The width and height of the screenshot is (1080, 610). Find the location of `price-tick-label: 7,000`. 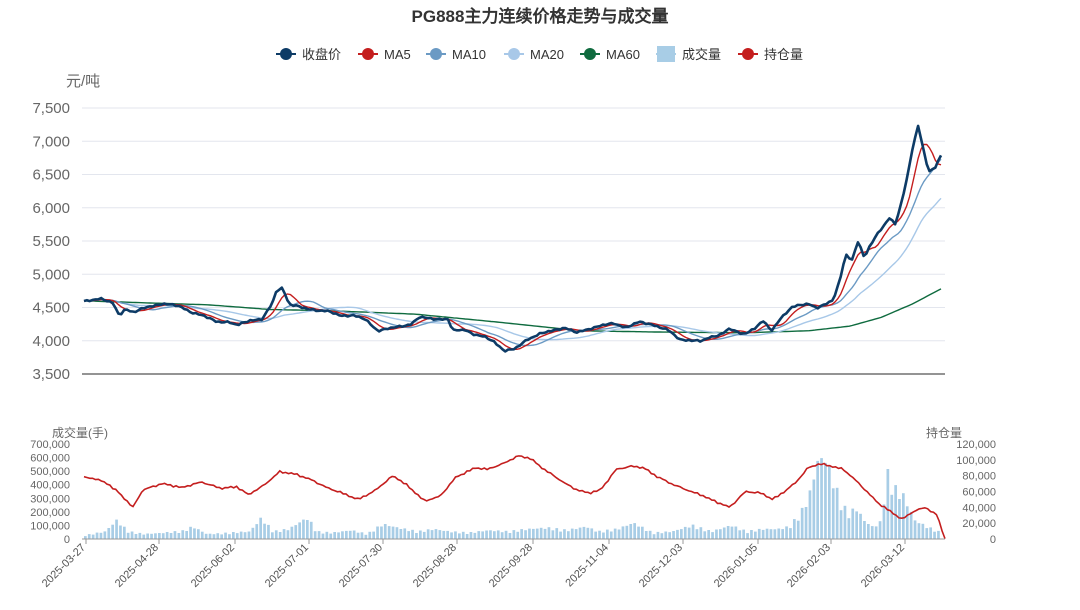

price-tick-label: 7,000 is located at coordinates (51, 141).